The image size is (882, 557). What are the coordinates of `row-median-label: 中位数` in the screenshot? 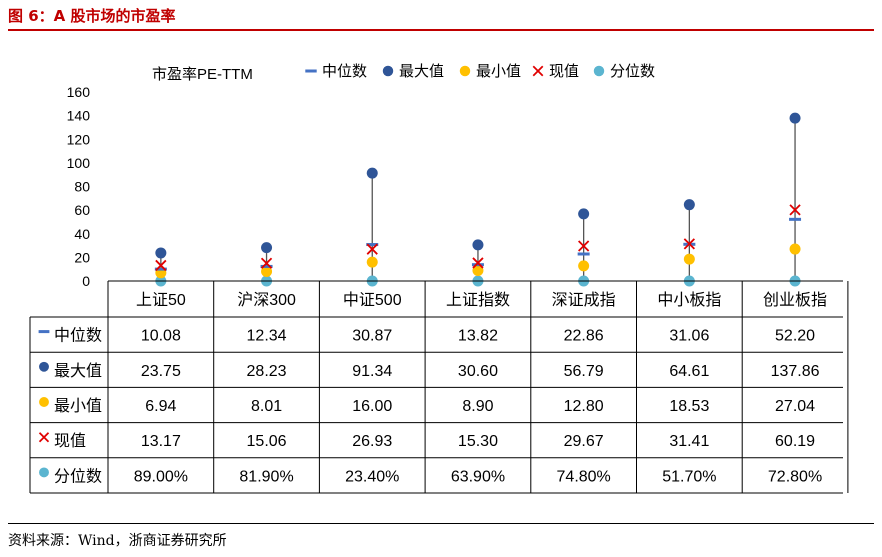 It's located at (78, 336).